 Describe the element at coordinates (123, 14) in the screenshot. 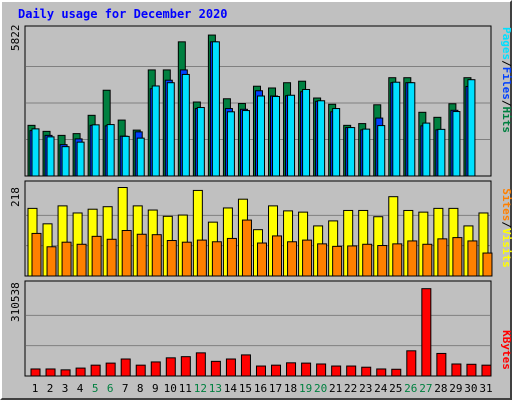

I see `page-title: Daily usage for December 2020` at that location.